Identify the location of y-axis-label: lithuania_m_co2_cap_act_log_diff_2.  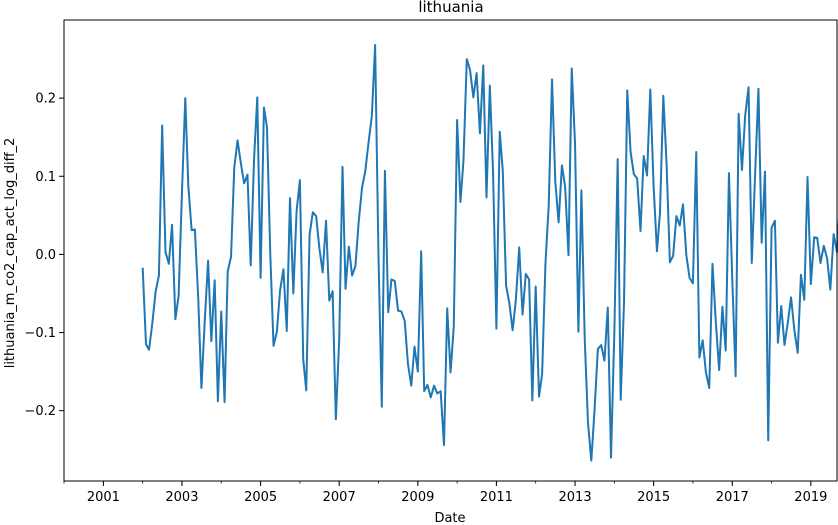
(10, 253).